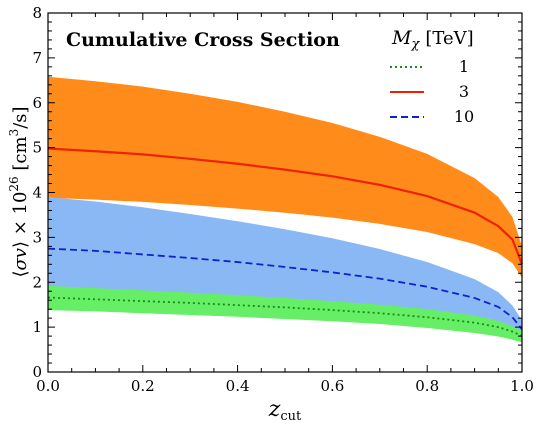 The image size is (540, 431). What do you see at coordinates (19, 191) in the screenshot?
I see `y-axis-label: ⟨σv⟩ × 1026 [cm3/s]` at bounding box center [19, 191].